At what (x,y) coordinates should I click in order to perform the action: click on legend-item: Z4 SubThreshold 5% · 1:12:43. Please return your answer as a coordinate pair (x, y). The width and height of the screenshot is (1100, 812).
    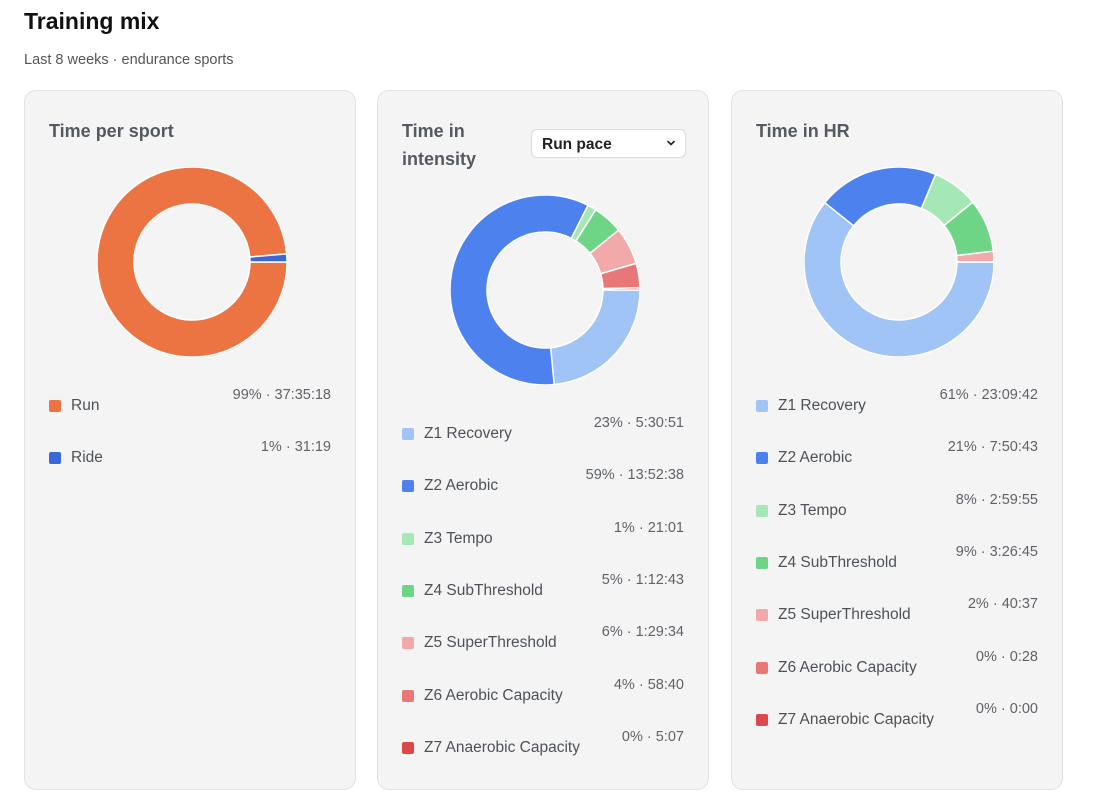
    Looking at the image, I should click on (543, 592).